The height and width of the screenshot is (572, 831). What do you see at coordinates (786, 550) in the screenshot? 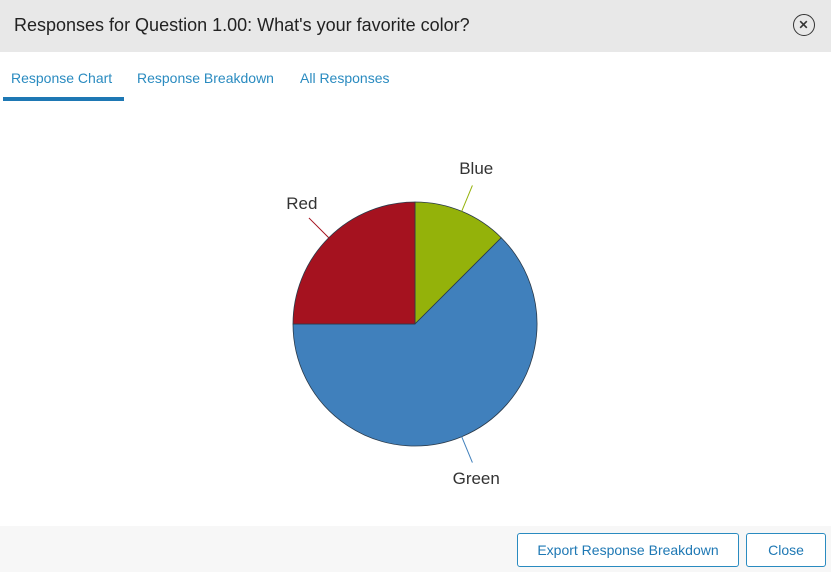
I see `close-button: Close` at bounding box center [786, 550].